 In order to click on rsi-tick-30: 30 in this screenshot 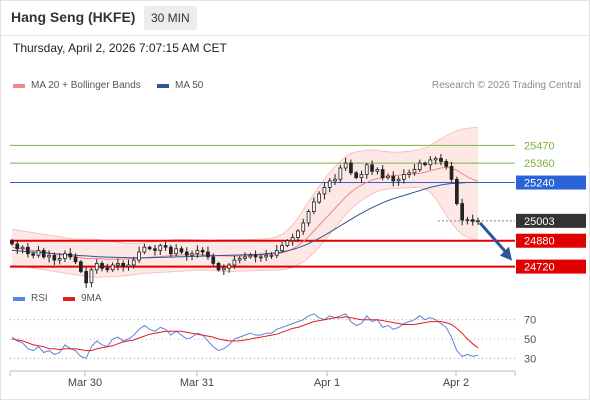, I will do `click(530, 359)`.